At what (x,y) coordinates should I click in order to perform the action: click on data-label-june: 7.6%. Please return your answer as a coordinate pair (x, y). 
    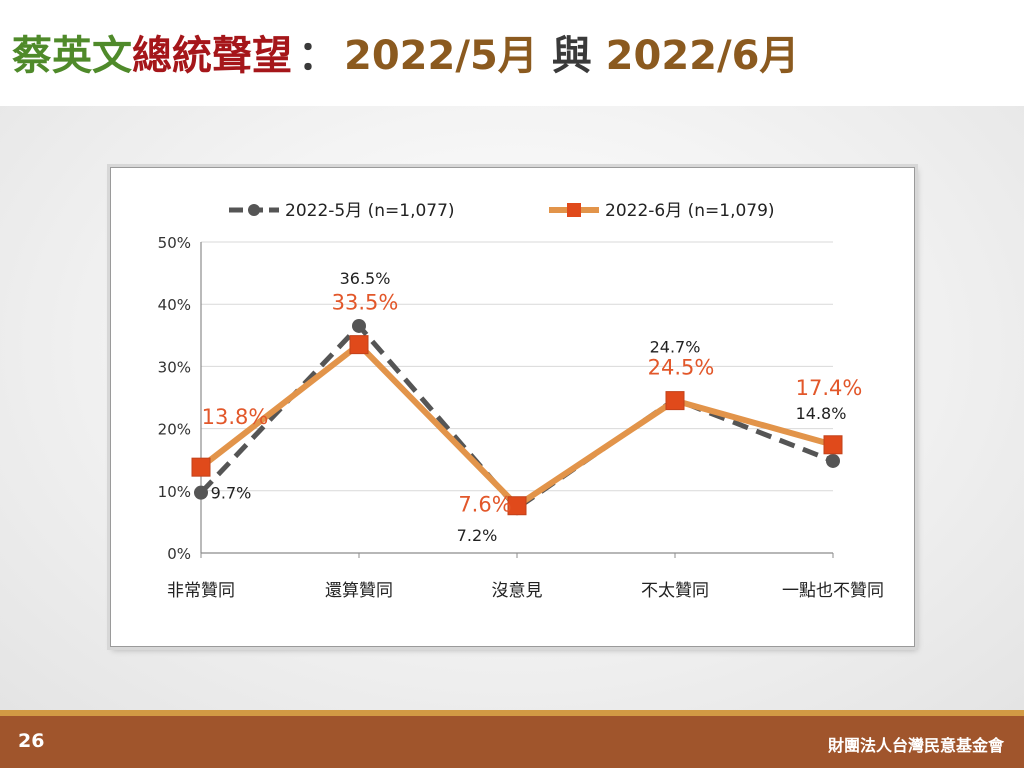
    Looking at the image, I should click on (484, 505).